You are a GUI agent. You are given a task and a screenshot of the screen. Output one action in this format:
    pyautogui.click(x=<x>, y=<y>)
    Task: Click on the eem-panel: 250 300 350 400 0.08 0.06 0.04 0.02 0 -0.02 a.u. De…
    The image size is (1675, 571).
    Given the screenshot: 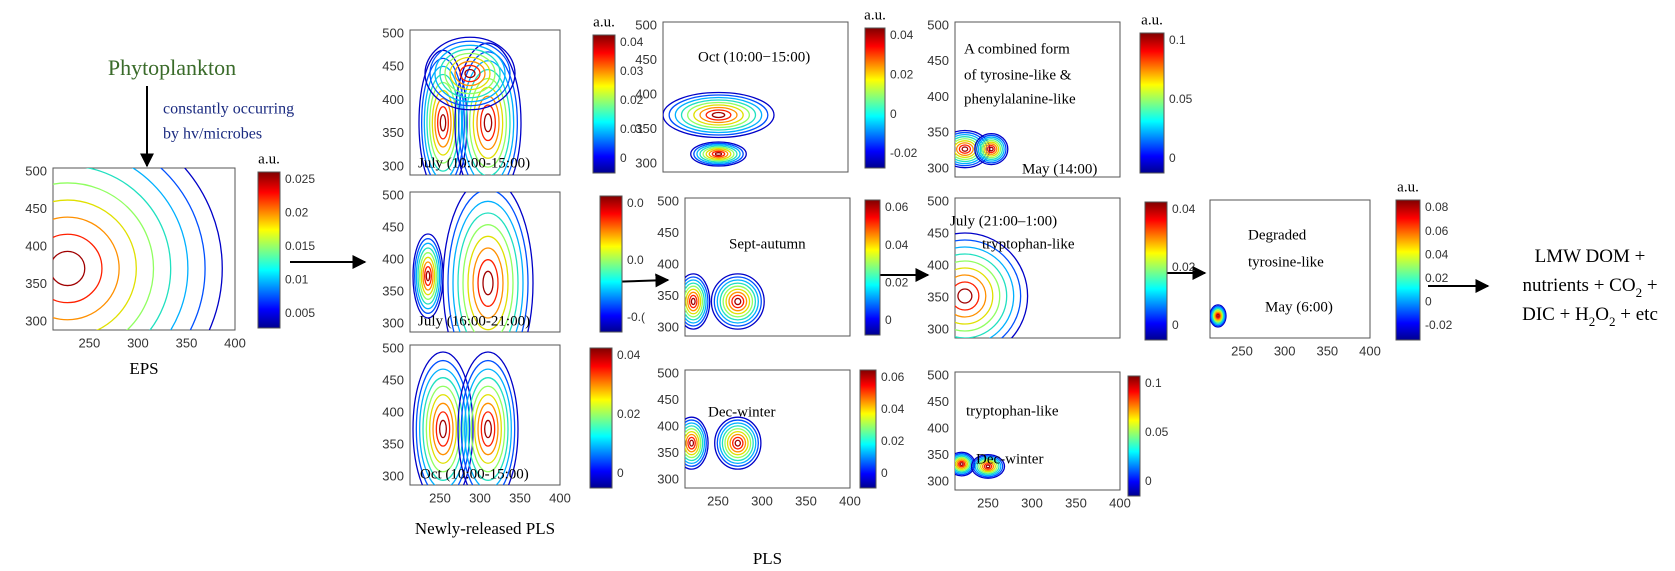 What is the action you would take?
    pyautogui.click(x=1331, y=268)
    